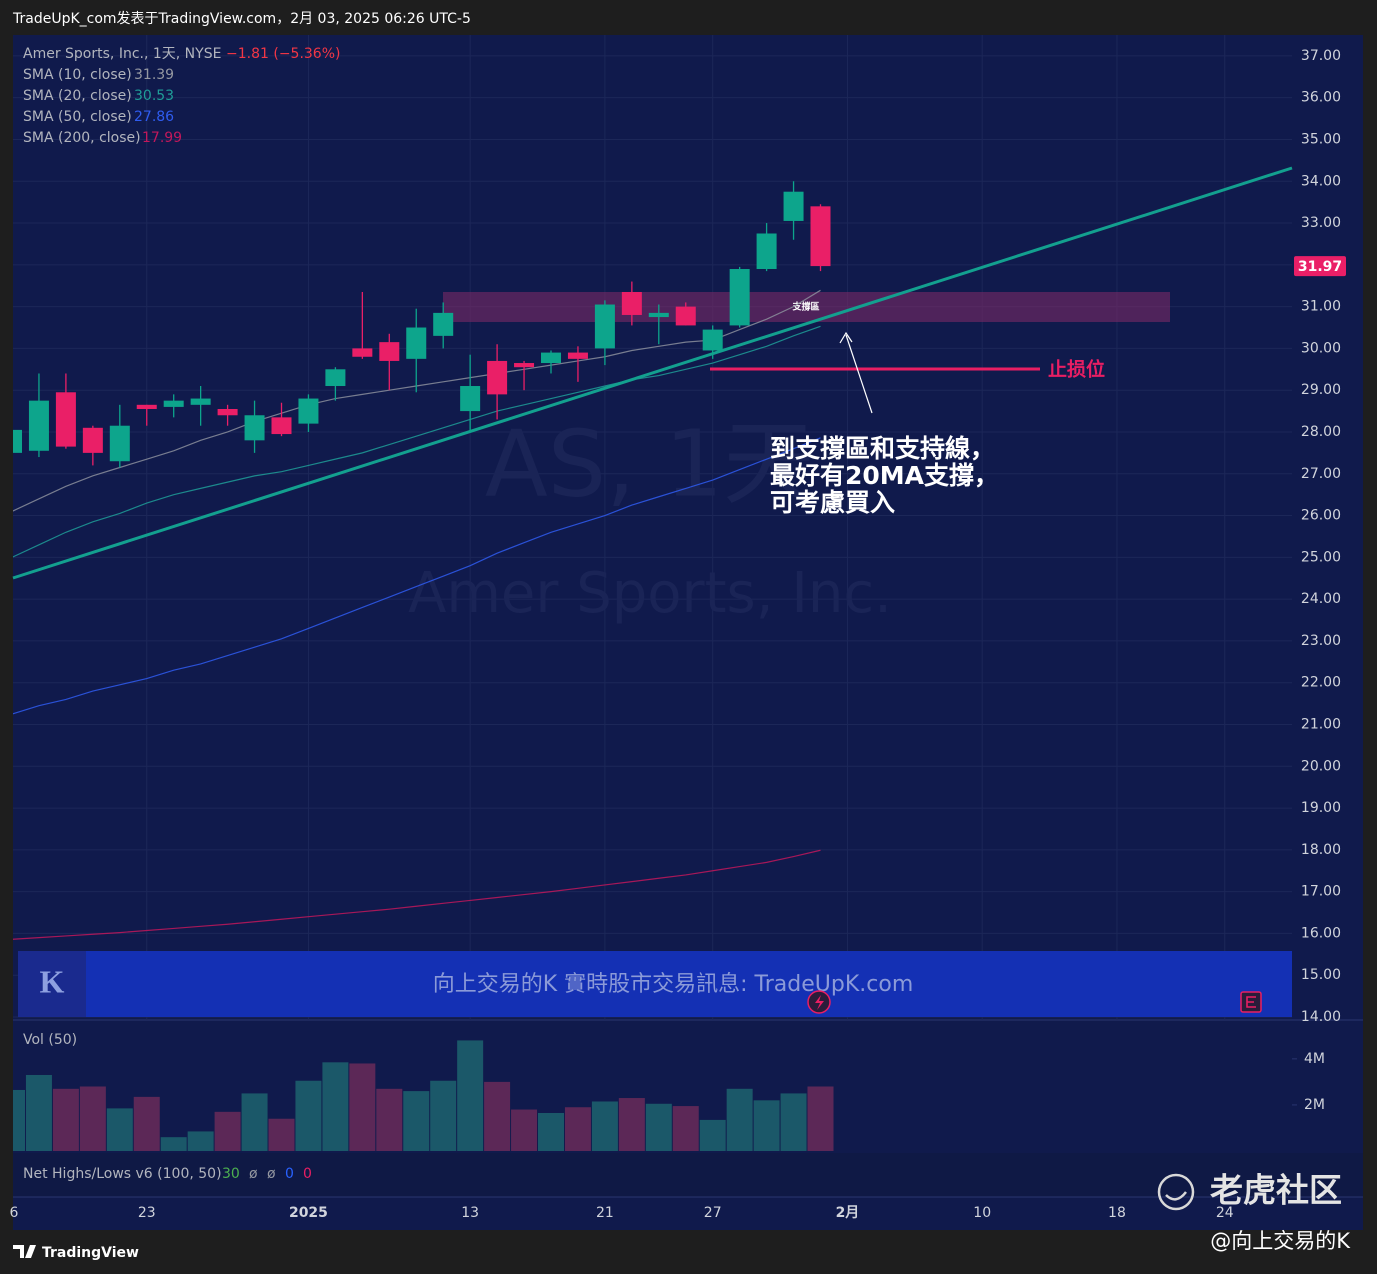  Describe the element at coordinates (1314, 1059) in the screenshot. I see `volume-tick-label: 4M` at that location.